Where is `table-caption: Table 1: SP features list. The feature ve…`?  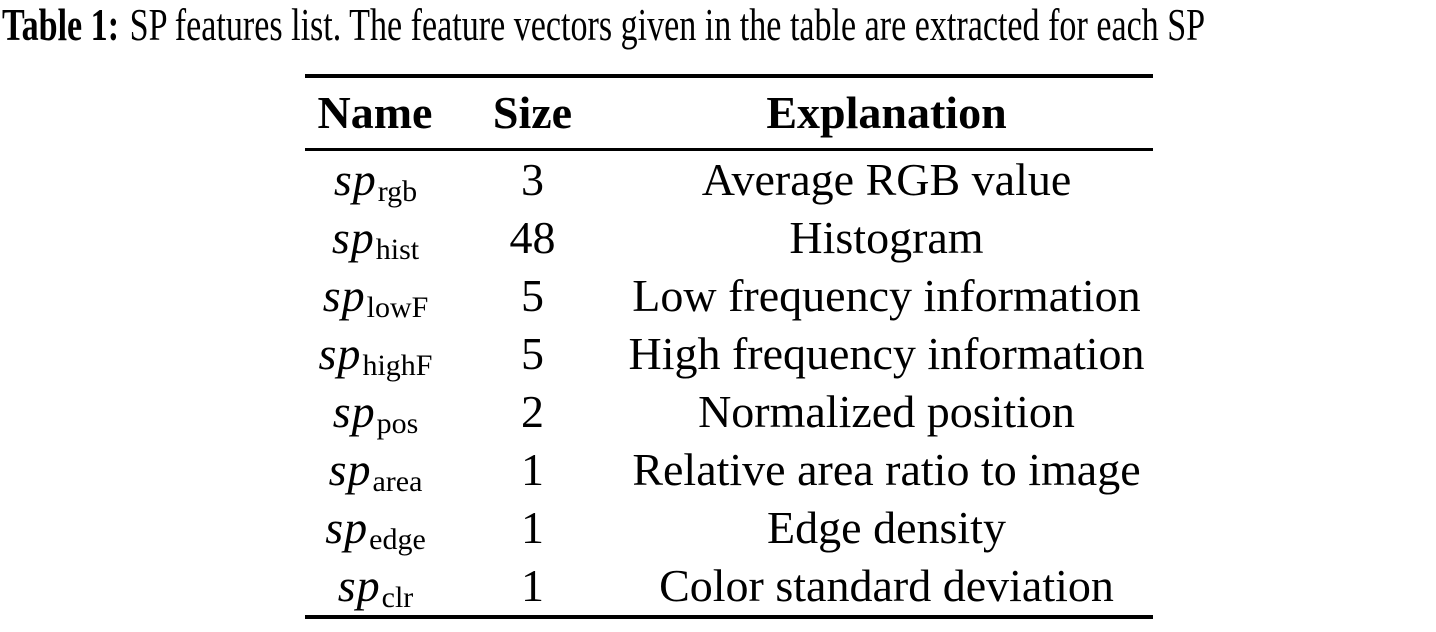 table-caption: Table 1: SP features list. The feature ve… is located at coordinates (719, 26).